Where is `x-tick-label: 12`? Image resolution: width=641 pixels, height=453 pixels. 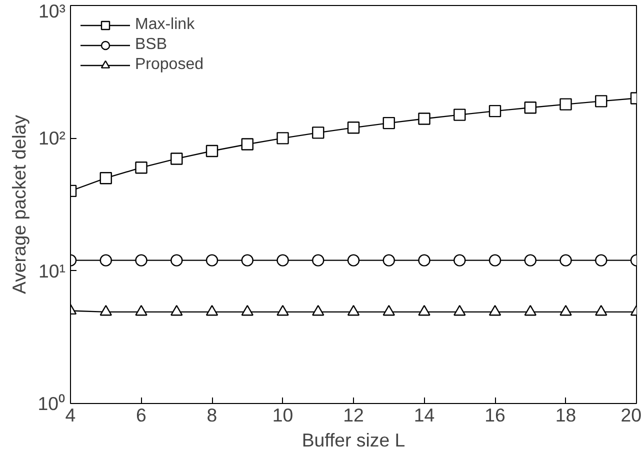 x-tick-label: 12 is located at coordinates (353, 415).